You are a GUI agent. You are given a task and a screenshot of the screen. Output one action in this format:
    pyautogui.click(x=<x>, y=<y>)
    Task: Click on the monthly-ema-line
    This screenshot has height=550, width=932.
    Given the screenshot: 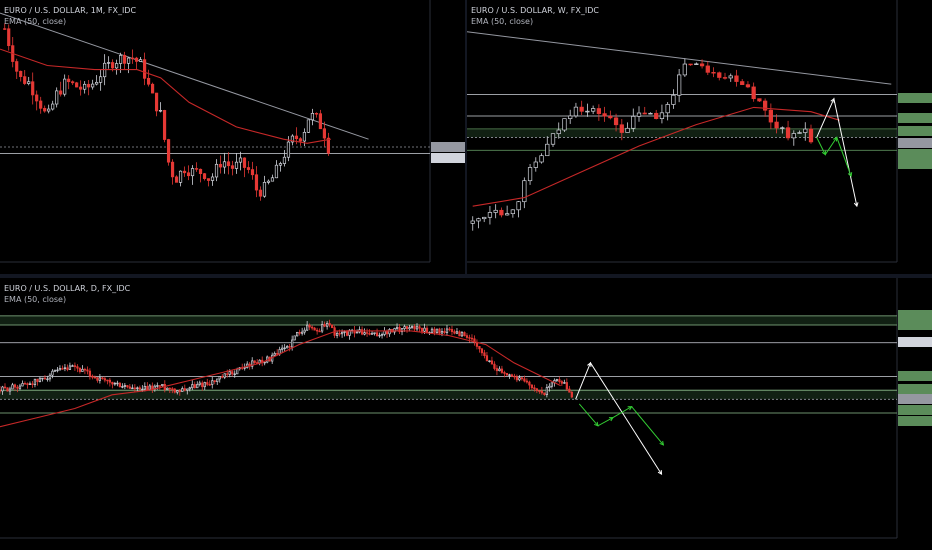 What is the action you would take?
    pyautogui.click(x=165, y=96)
    